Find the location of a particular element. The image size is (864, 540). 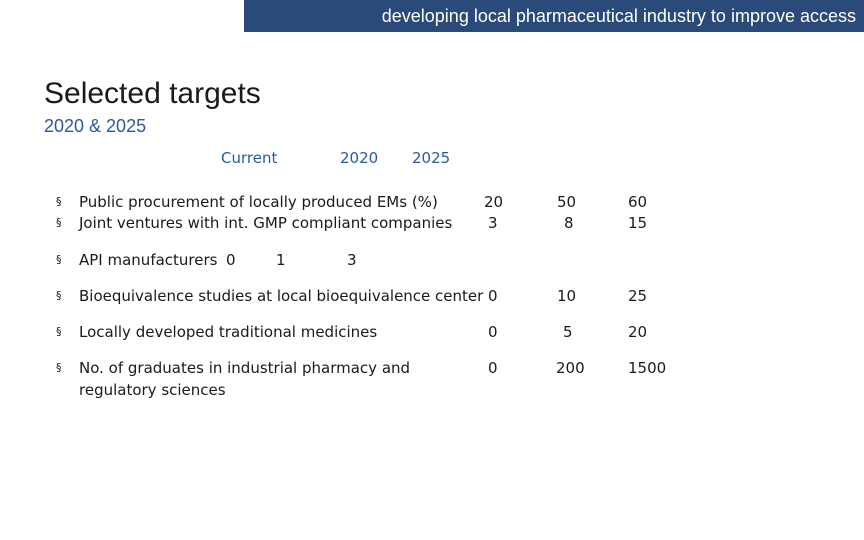

page-subtitle: 2020 & 2025 is located at coordinates (95, 126).